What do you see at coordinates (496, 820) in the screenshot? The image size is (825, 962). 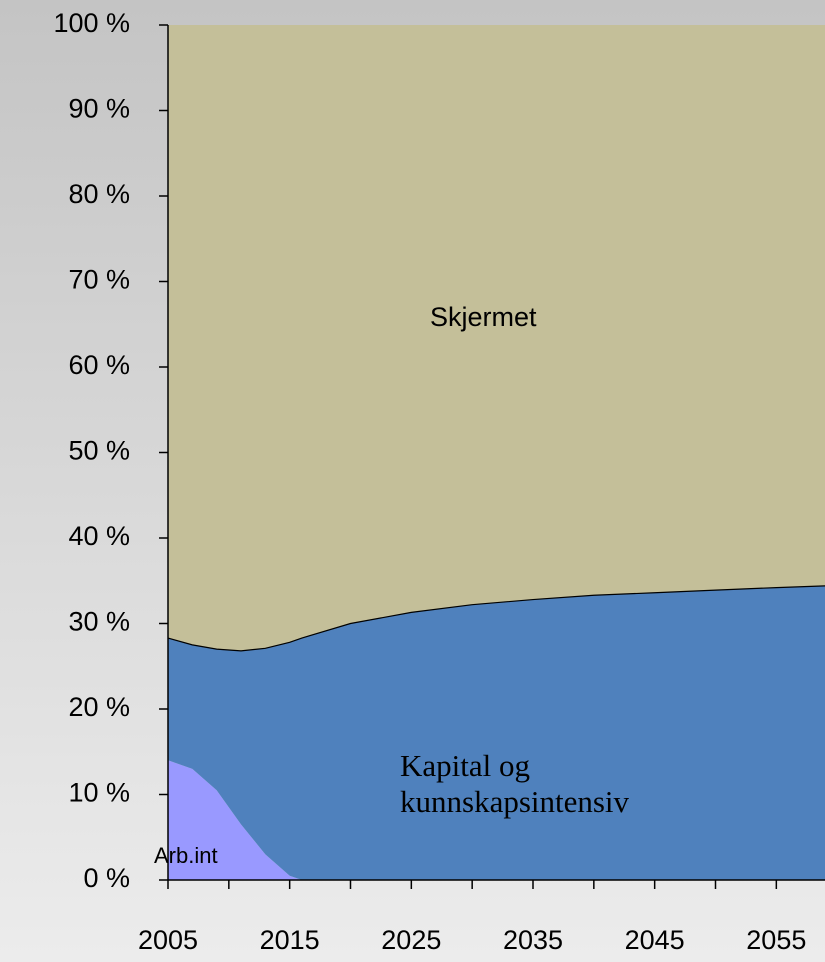 I see `area` at bounding box center [496, 820].